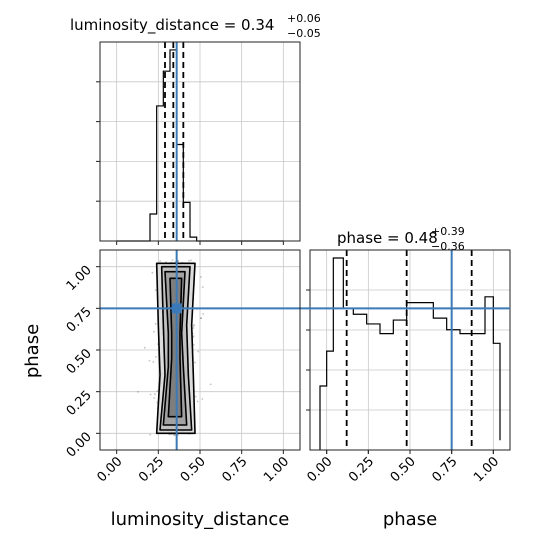  What do you see at coordinates (79, 278) in the screenshot?
I see `phase-ytick-label-4: 1.00` at bounding box center [79, 278].